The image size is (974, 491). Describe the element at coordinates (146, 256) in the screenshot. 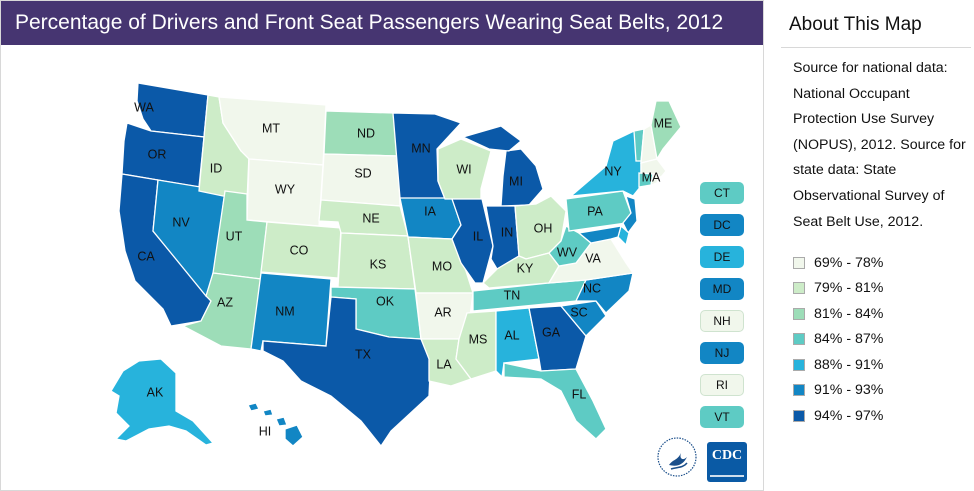

I see `label-ca: CA` at that location.